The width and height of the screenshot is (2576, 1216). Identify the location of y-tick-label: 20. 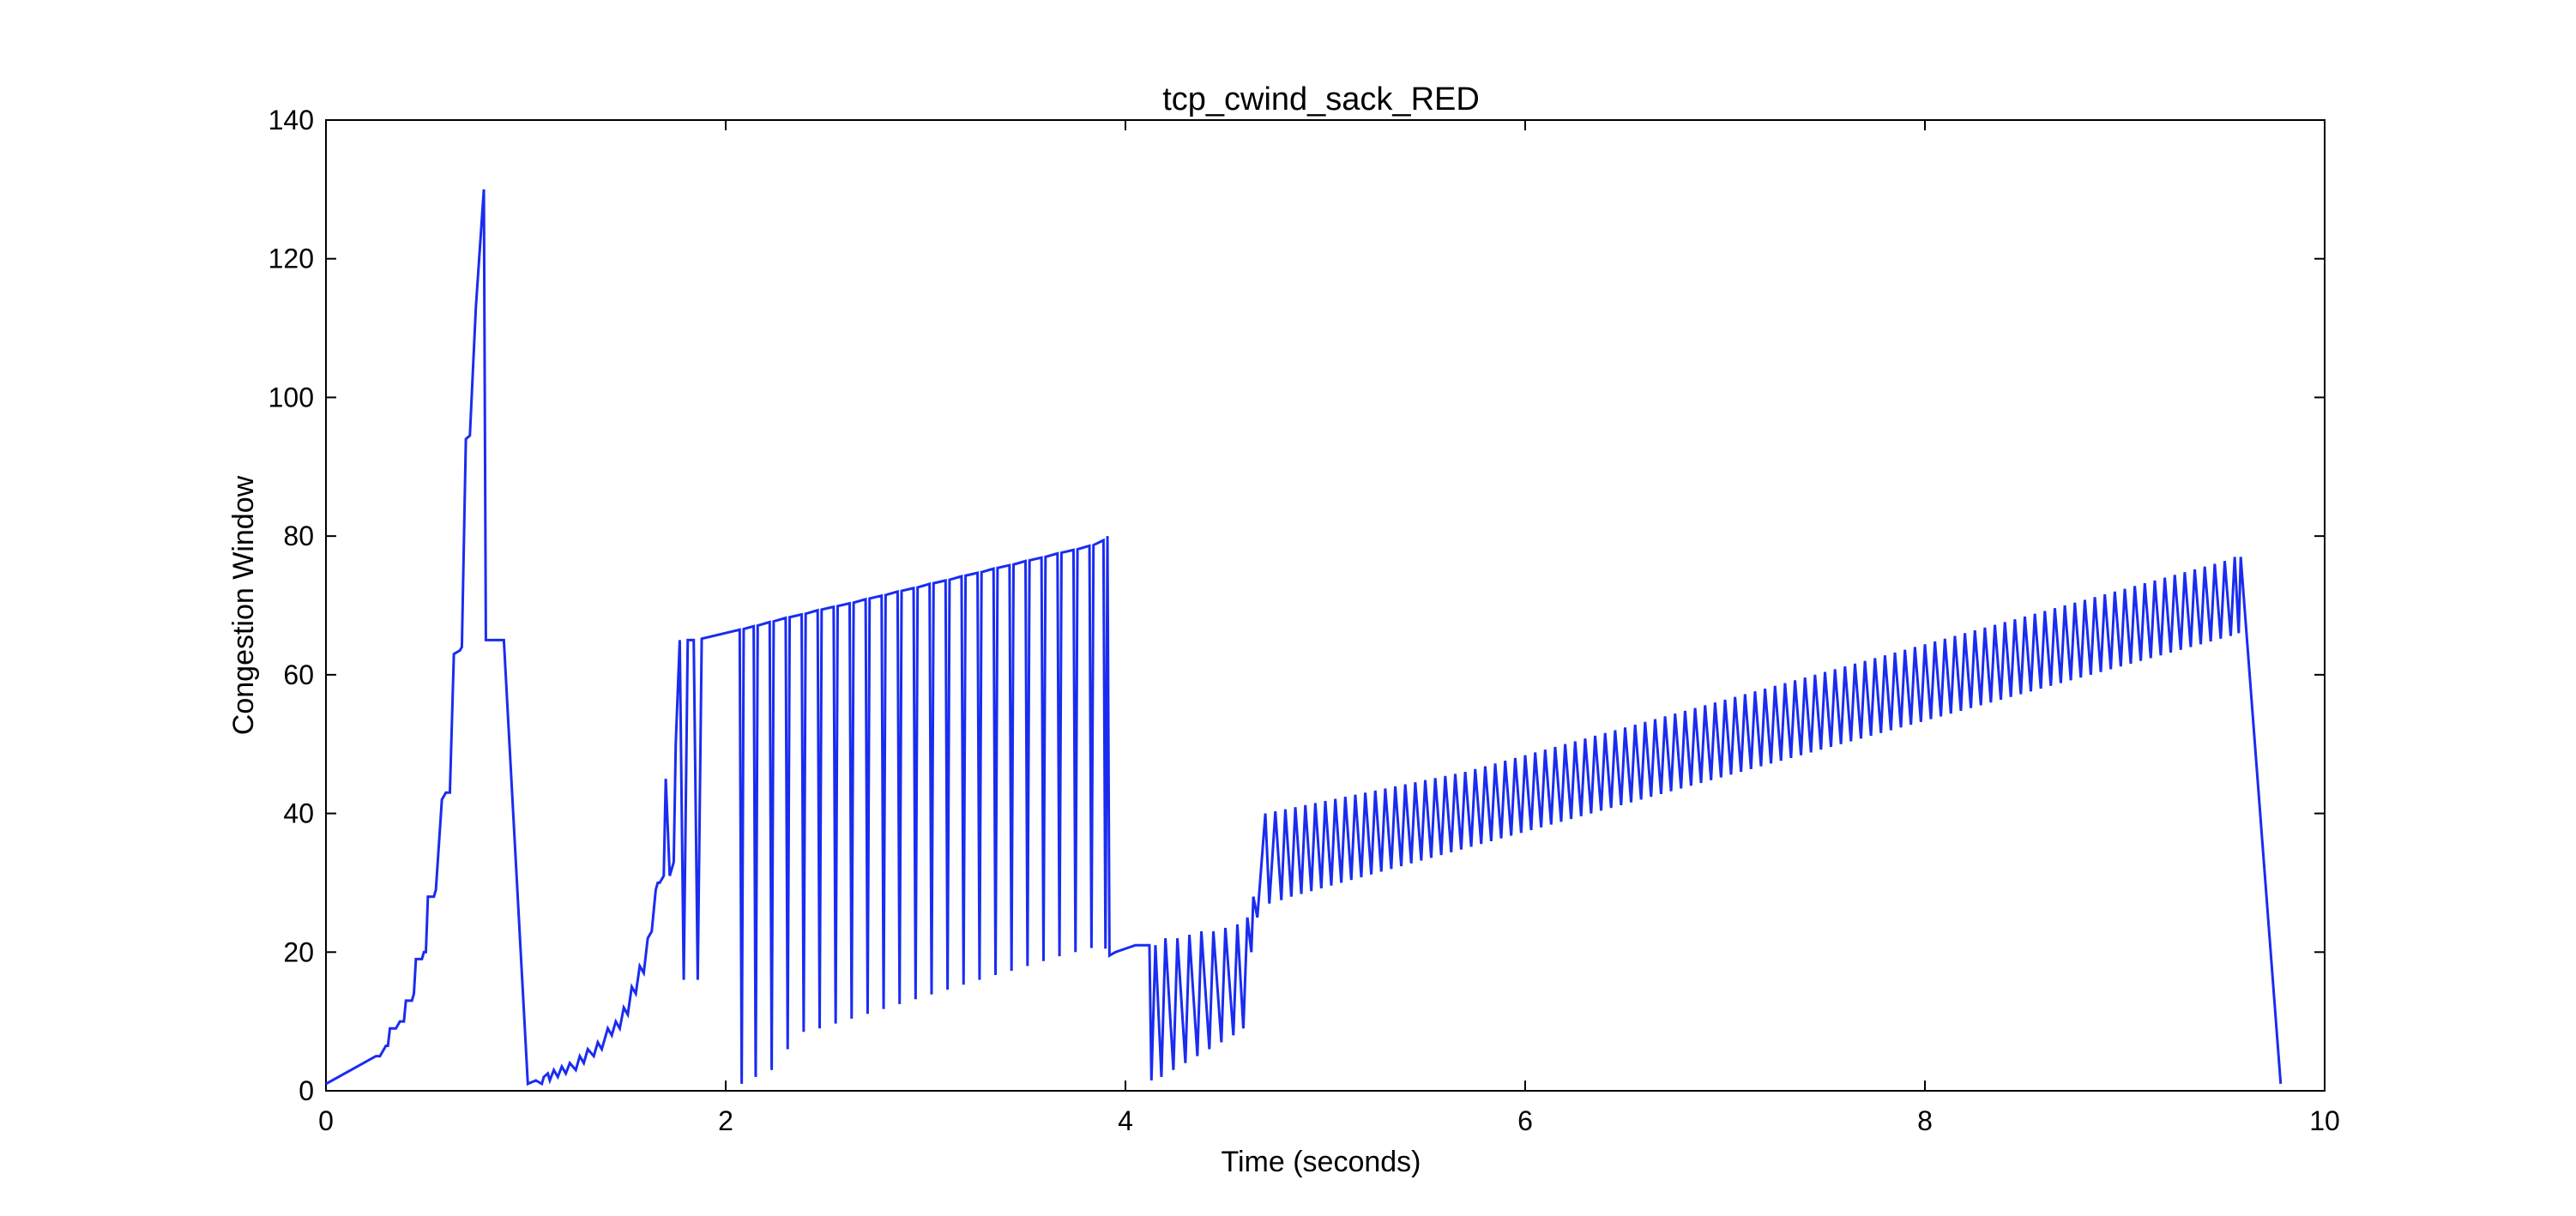
(298, 951).